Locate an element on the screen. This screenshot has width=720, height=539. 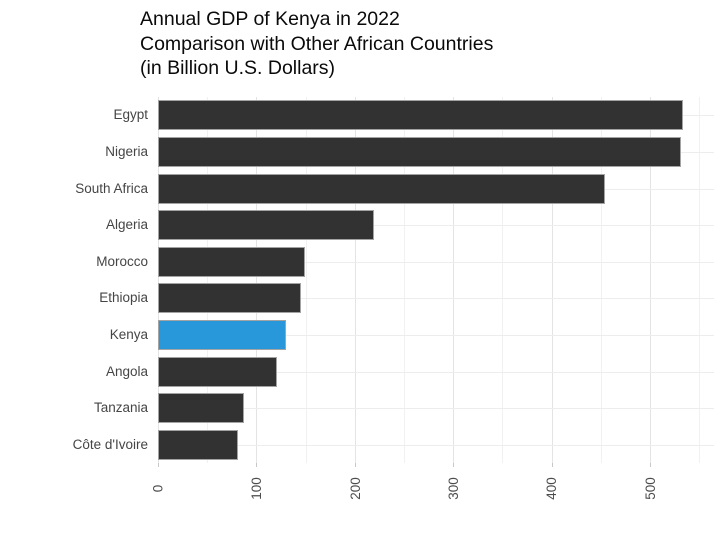
y-label-angola: Angola is located at coordinates (126, 371).